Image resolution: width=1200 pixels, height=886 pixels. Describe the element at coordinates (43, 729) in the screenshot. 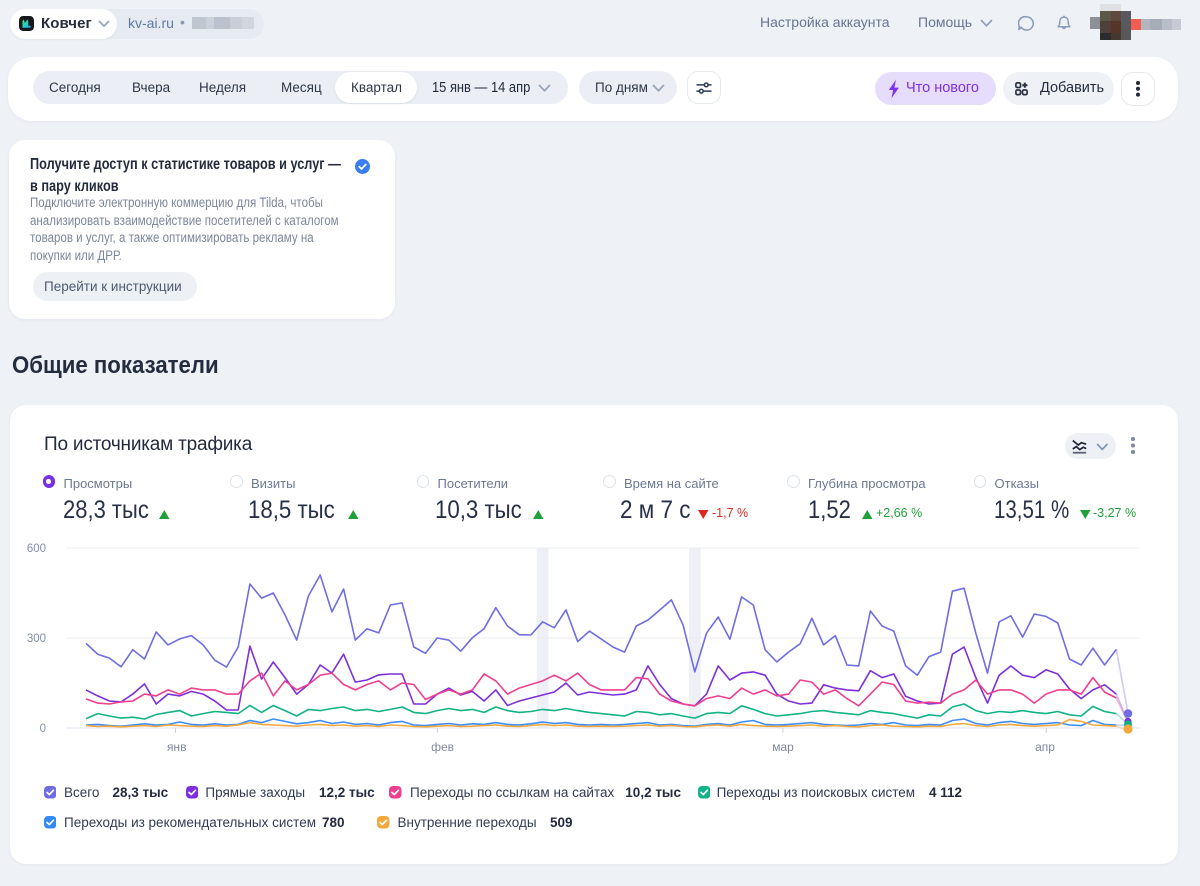

I see `svg-text: 0` at that location.